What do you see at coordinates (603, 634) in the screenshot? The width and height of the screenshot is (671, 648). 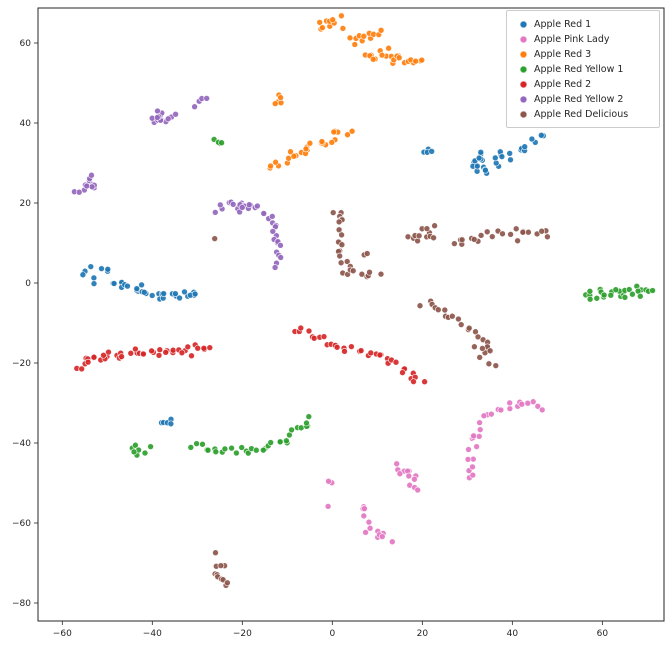 I see `x-tick-label: 60` at bounding box center [603, 634].